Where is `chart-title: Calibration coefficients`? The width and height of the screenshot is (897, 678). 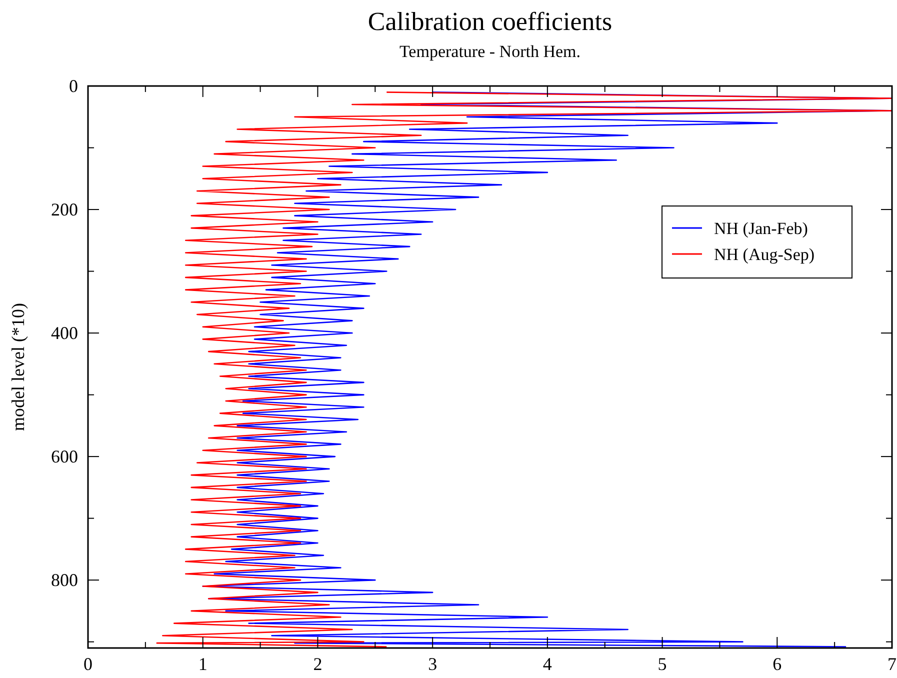
chart-title: Calibration coefficients is located at coordinates (490, 21).